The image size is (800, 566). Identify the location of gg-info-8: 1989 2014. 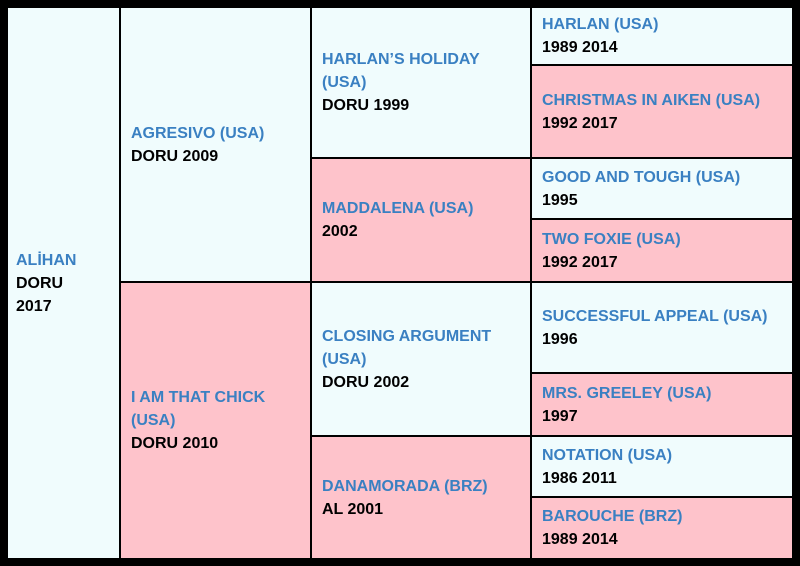
(580, 539).